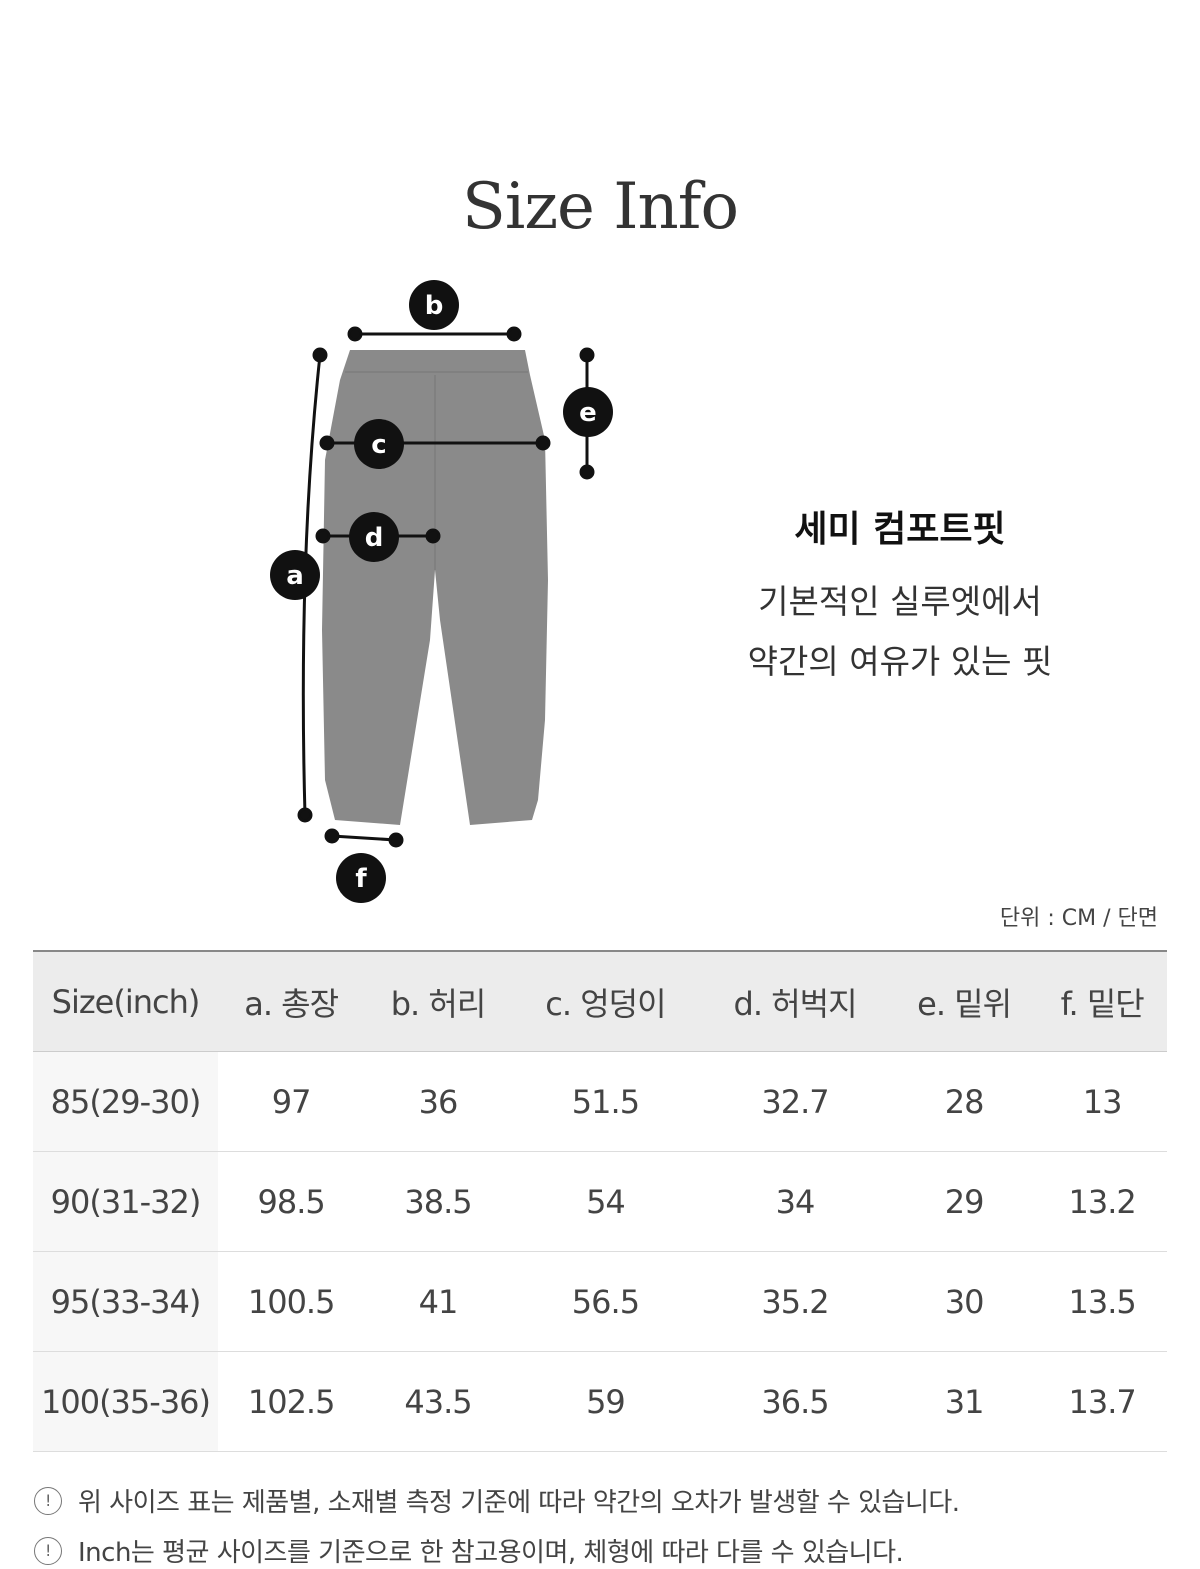 The image size is (1200, 1569). Describe the element at coordinates (795, 1301) in the screenshot. I see `measurement-cell: 35.2` at that location.